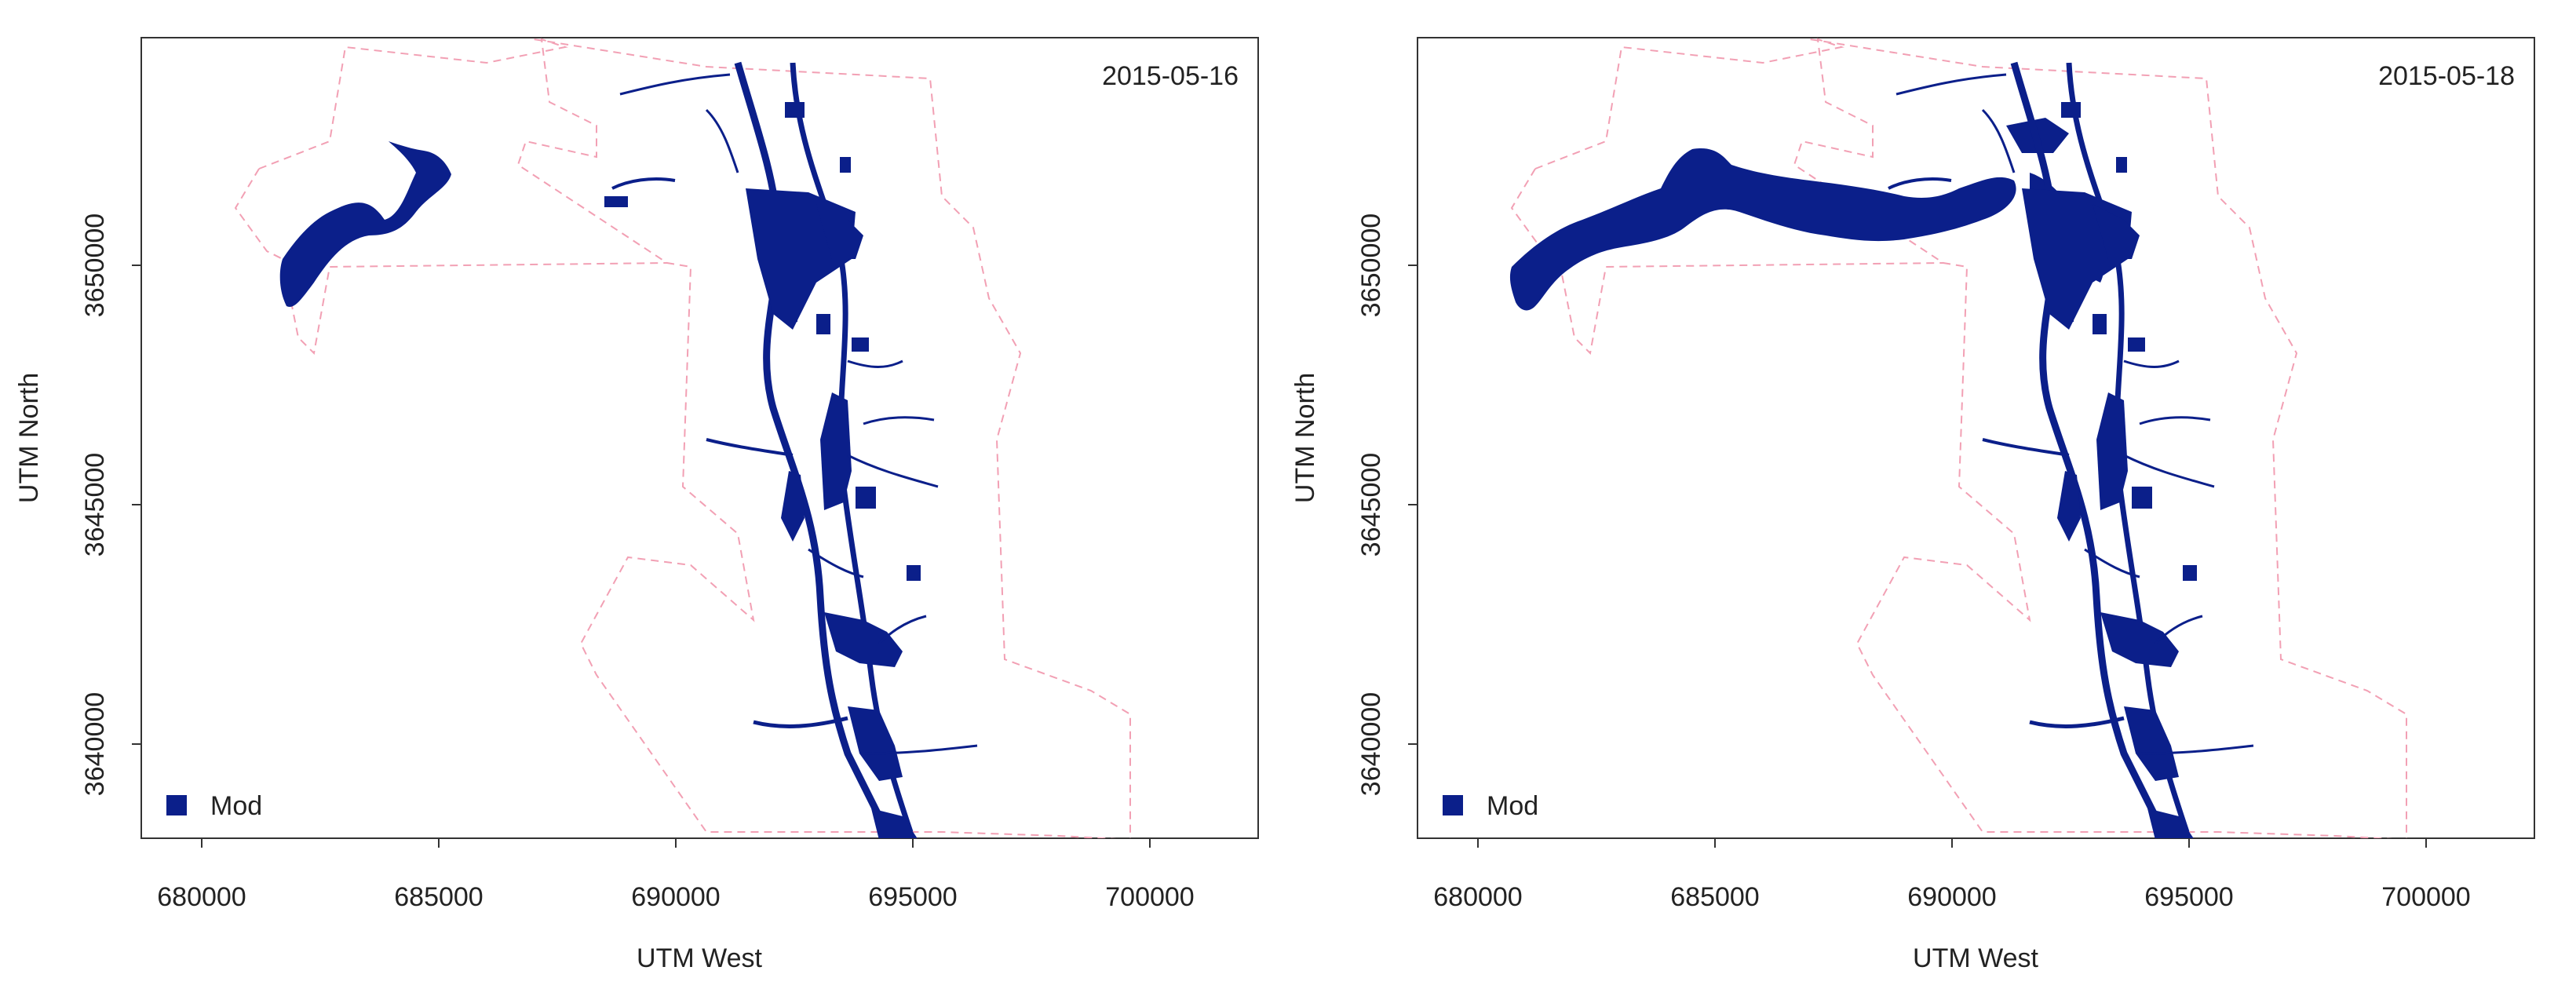 This screenshot has height=1007, width=2576. Describe the element at coordinates (1170, 76) in the screenshot. I see `date-label: 2015-05-16` at that location.